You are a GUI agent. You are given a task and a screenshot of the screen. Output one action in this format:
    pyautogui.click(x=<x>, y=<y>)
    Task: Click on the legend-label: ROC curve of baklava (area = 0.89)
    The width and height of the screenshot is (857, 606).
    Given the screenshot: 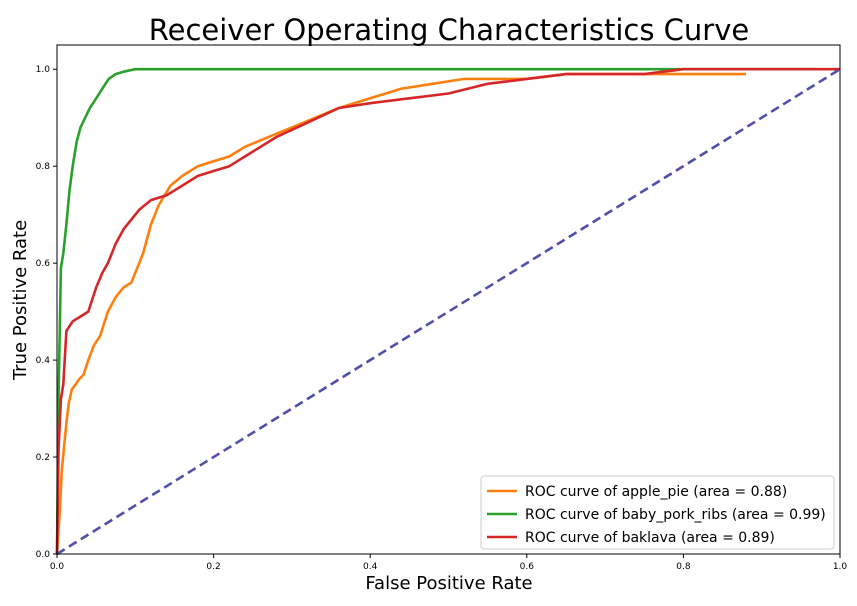 What is the action you would take?
    pyautogui.click(x=650, y=538)
    